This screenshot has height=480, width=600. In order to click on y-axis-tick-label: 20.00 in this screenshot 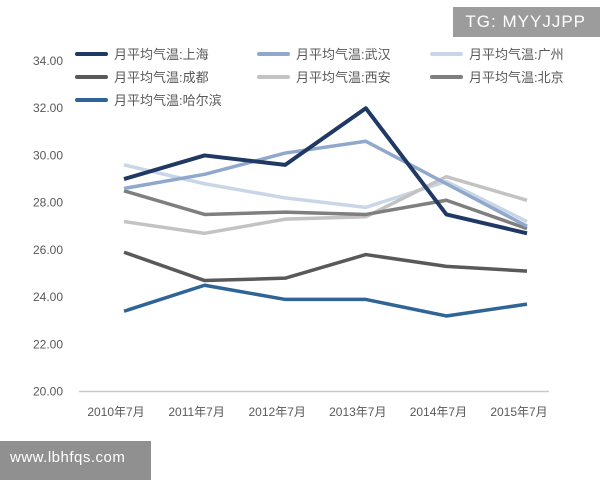, I will do `click(48, 392)`.